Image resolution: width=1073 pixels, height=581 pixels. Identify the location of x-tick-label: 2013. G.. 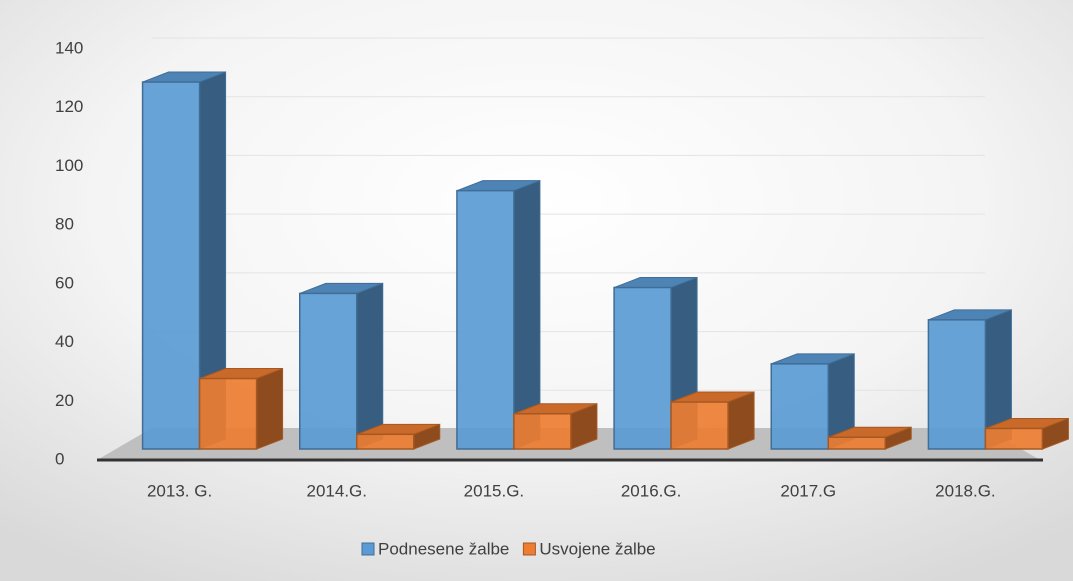
(179, 490).